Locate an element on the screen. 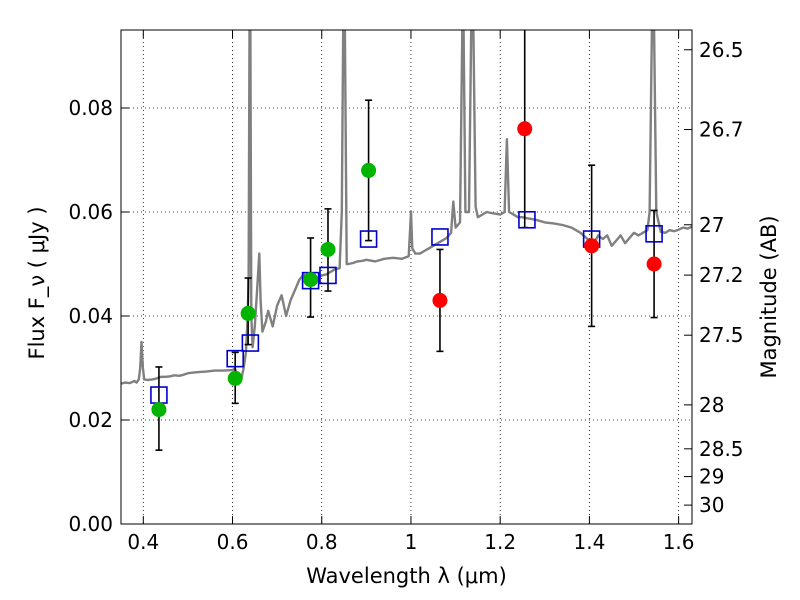 This screenshot has height=600, width=800. y2-tick-label: 26.5 is located at coordinates (721, 50).